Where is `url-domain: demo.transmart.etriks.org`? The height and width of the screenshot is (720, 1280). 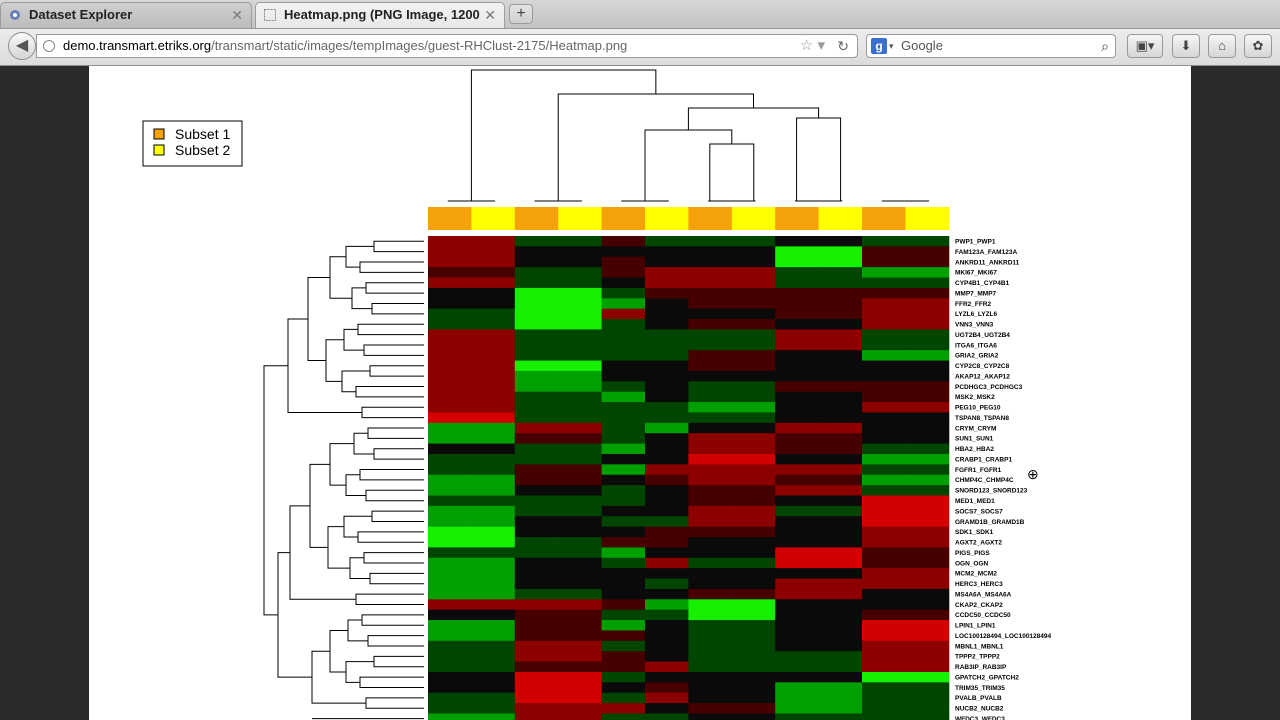
url-domain: demo.transmart.etriks.org is located at coordinates (137, 45).